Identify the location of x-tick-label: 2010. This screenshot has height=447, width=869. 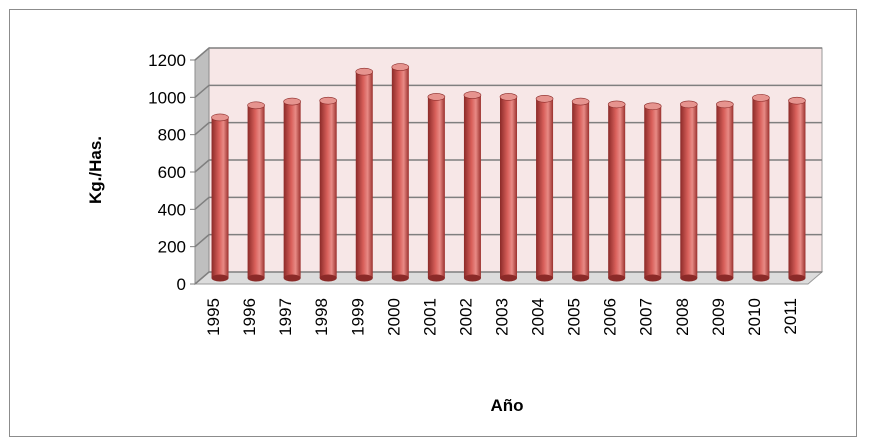
(754, 317).